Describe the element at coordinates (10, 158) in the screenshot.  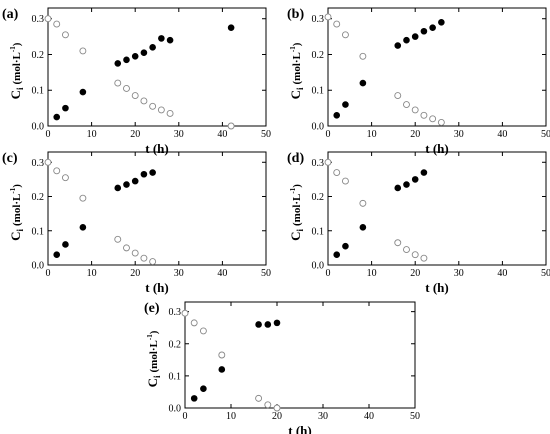
I see `panel-tag: (c)` at that location.